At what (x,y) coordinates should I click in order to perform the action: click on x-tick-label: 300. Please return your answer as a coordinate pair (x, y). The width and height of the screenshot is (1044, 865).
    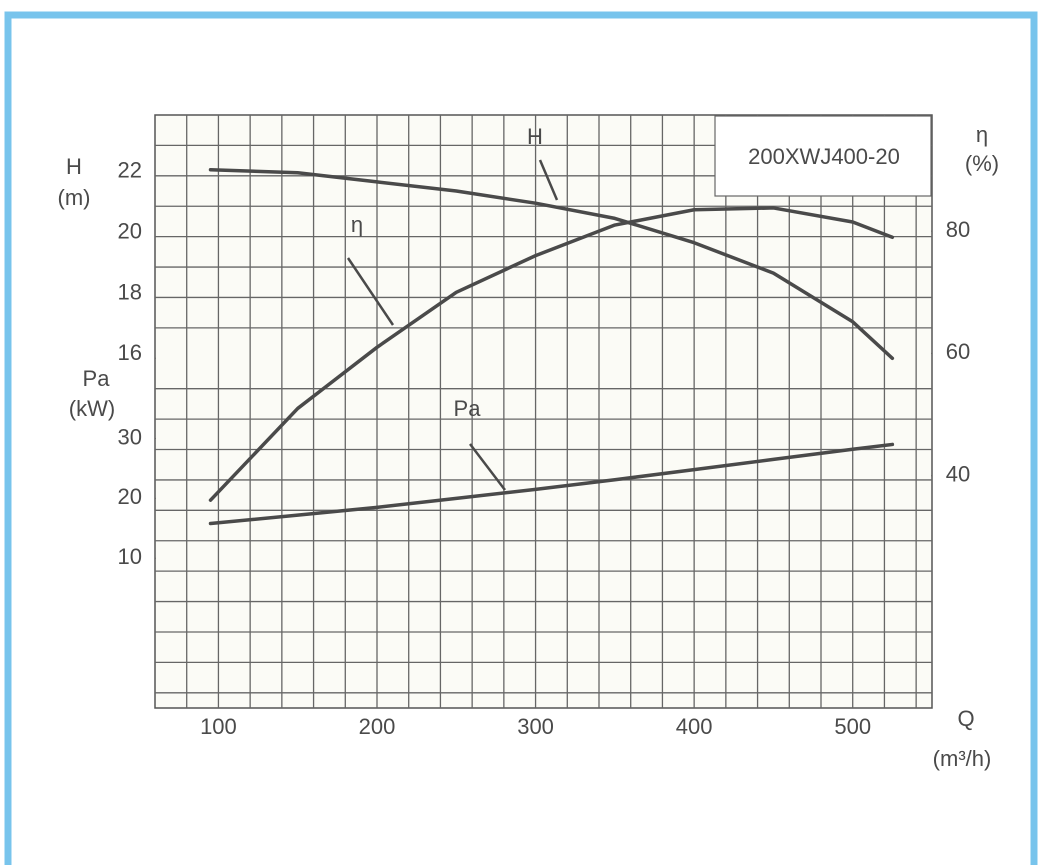
    Looking at the image, I should click on (535, 726).